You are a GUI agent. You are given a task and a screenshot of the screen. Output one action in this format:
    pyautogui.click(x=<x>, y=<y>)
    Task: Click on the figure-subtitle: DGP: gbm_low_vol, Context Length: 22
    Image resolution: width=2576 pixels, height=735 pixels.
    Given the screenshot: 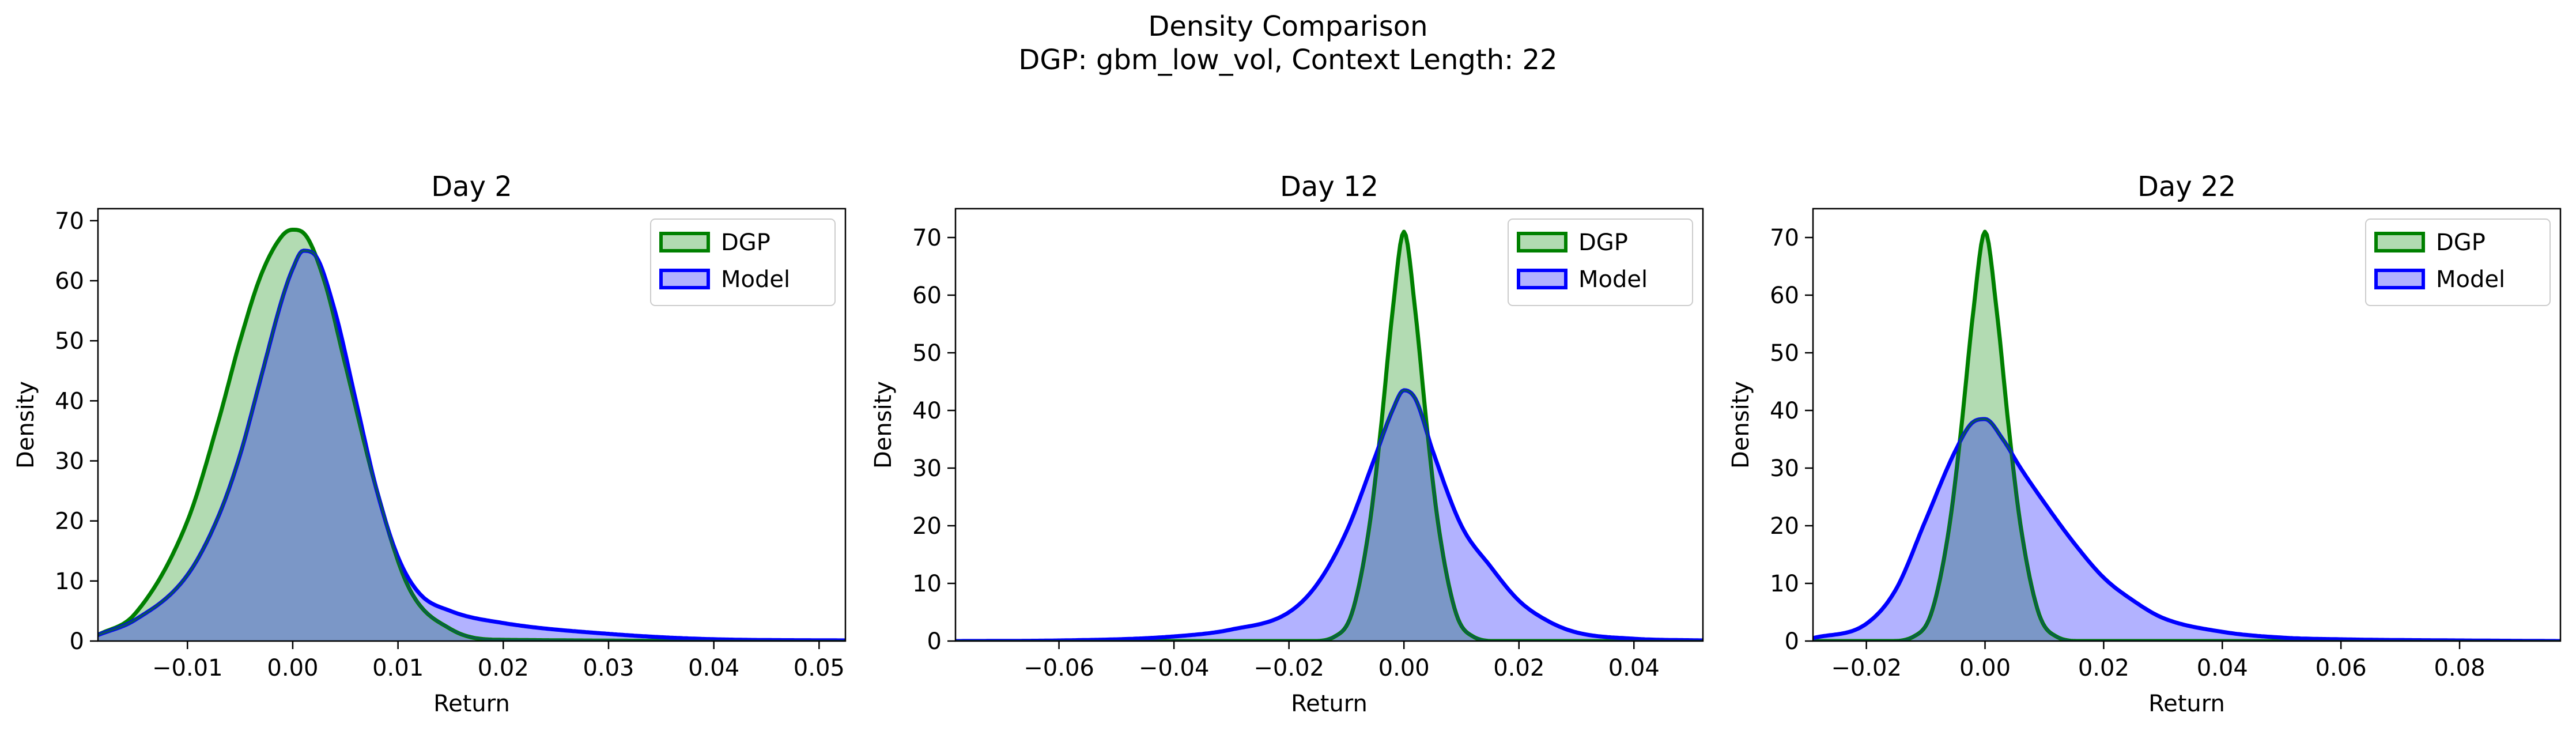 What is the action you would take?
    pyautogui.click(x=1287, y=60)
    